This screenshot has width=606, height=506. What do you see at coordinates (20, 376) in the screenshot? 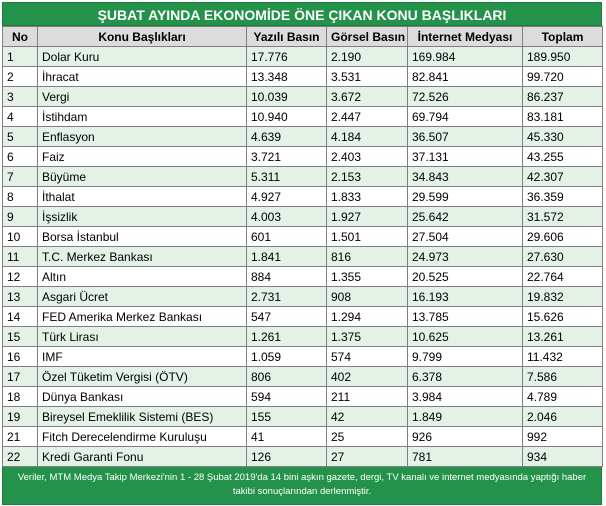
I see `cell-no: 17` at bounding box center [20, 376].